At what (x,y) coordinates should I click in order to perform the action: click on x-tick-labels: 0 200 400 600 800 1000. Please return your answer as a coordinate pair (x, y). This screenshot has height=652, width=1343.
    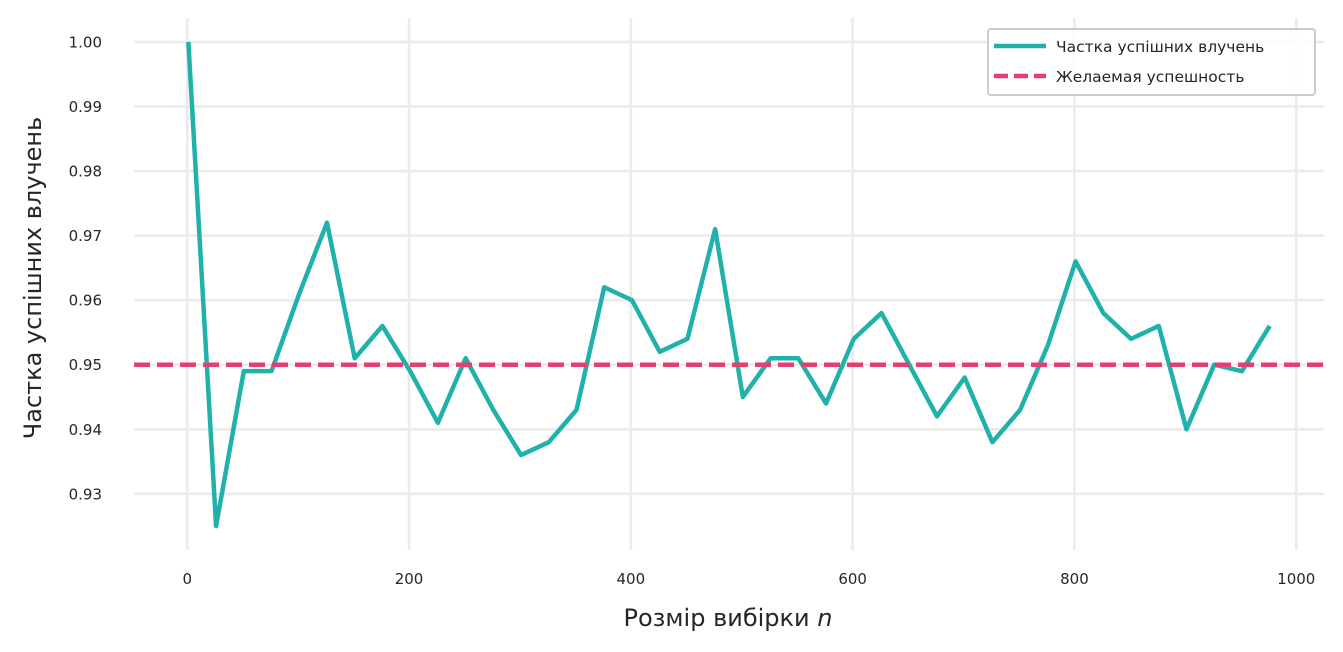
    Looking at the image, I should click on (748, 579).